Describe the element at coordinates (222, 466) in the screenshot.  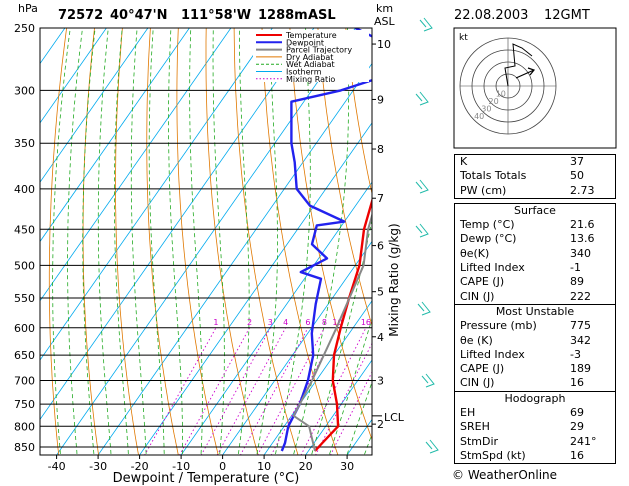
I see `x-tick-label: 0` at that location.